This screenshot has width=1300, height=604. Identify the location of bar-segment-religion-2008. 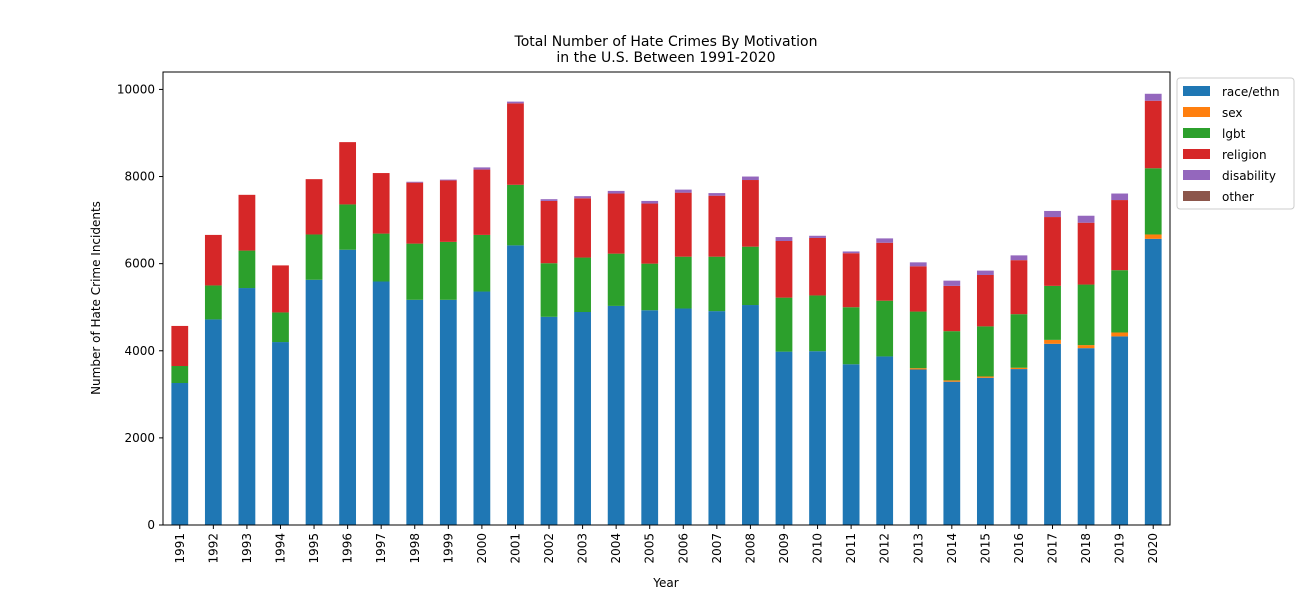
(750, 213).